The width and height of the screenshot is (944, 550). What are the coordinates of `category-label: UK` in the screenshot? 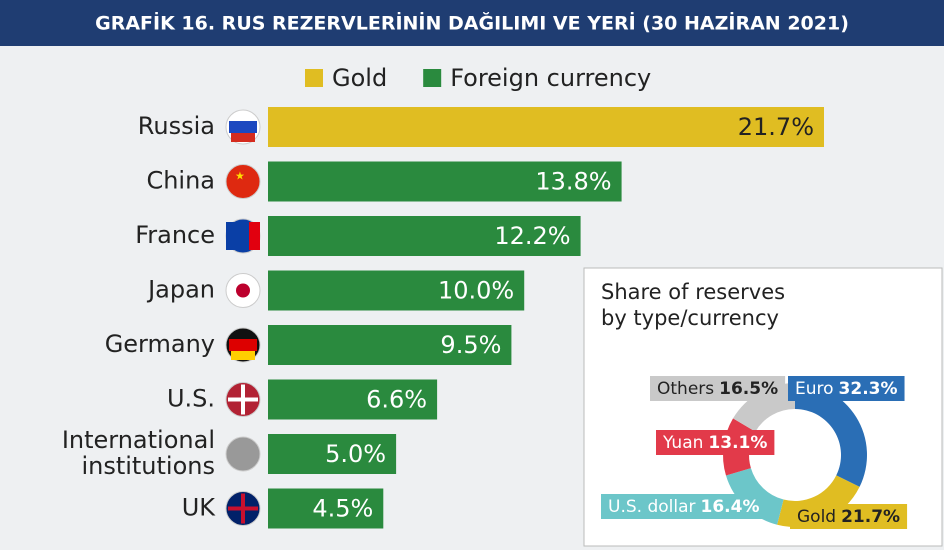 It's located at (199, 508).